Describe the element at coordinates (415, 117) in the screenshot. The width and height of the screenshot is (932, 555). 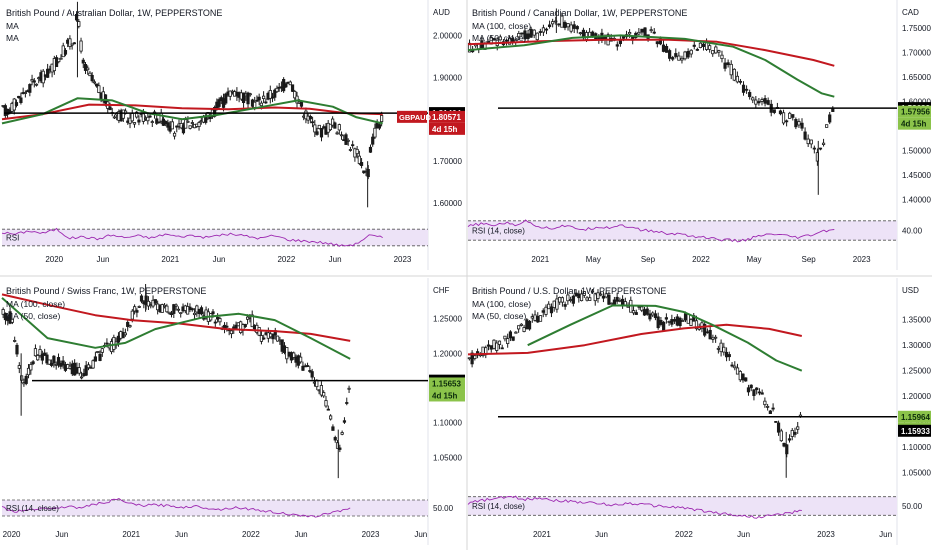
I see `symbol-tag-label: GBPAUD` at that location.